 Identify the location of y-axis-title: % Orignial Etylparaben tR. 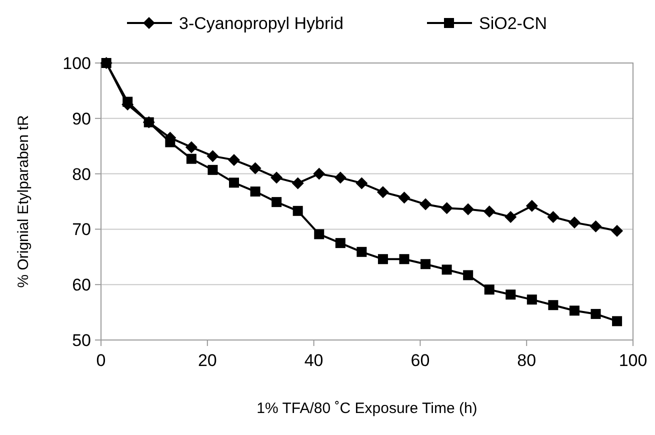
(23, 201).